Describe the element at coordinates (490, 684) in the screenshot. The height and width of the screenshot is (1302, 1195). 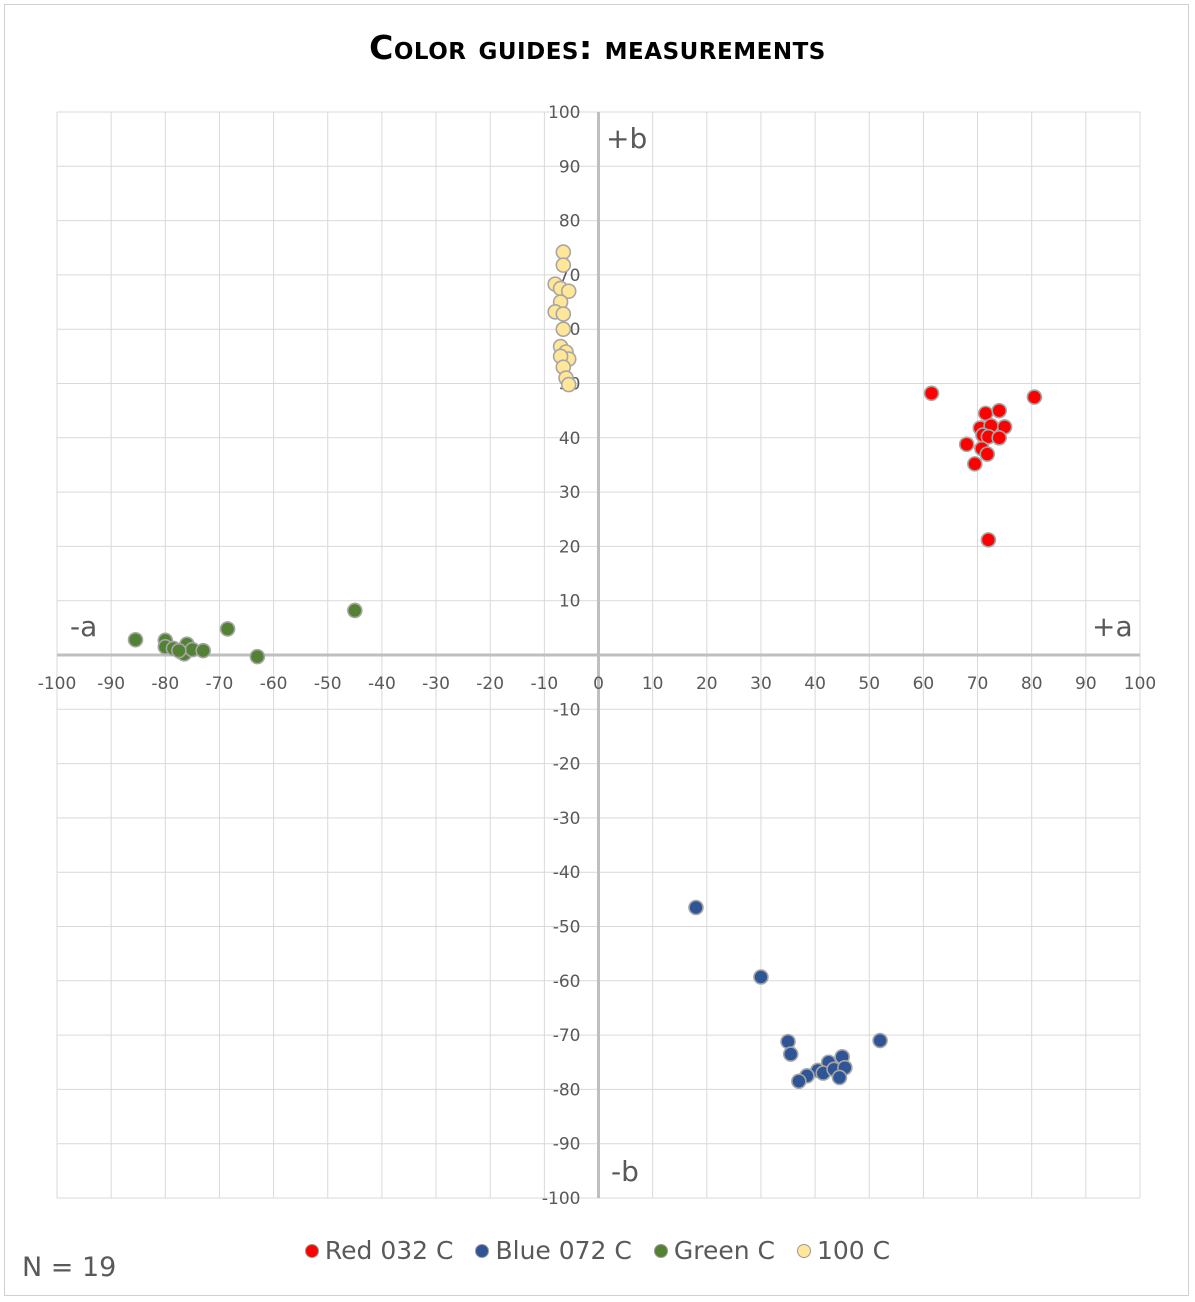
I see `x-tick-label: -20` at that location.